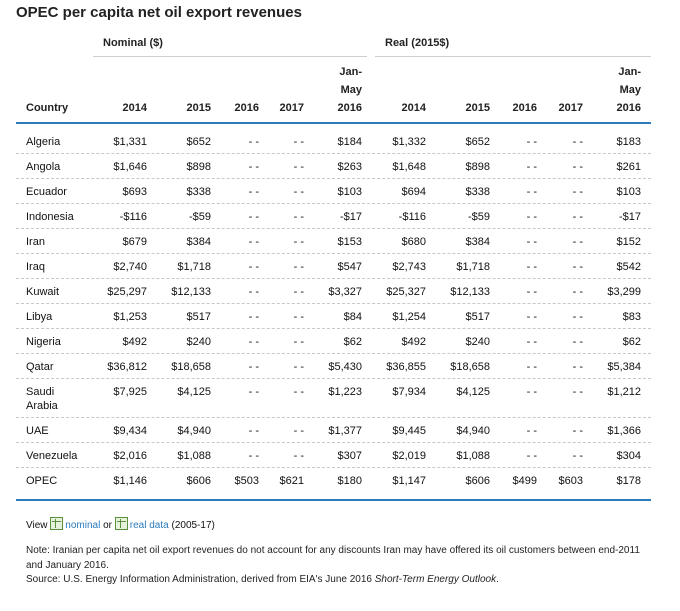 The image size is (680, 611). What do you see at coordinates (191, 367) in the screenshot?
I see `table-cell: $18,658` at bounding box center [191, 367].